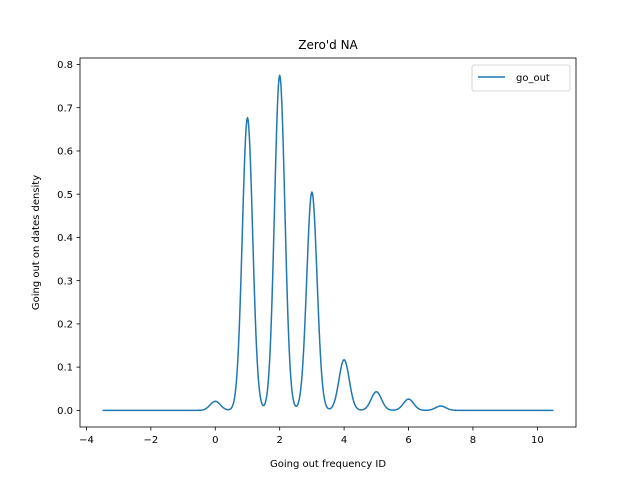 The image size is (640, 480). What do you see at coordinates (408, 440) in the screenshot?
I see `x-tick-label: 6` at bounding box center [408, 440].